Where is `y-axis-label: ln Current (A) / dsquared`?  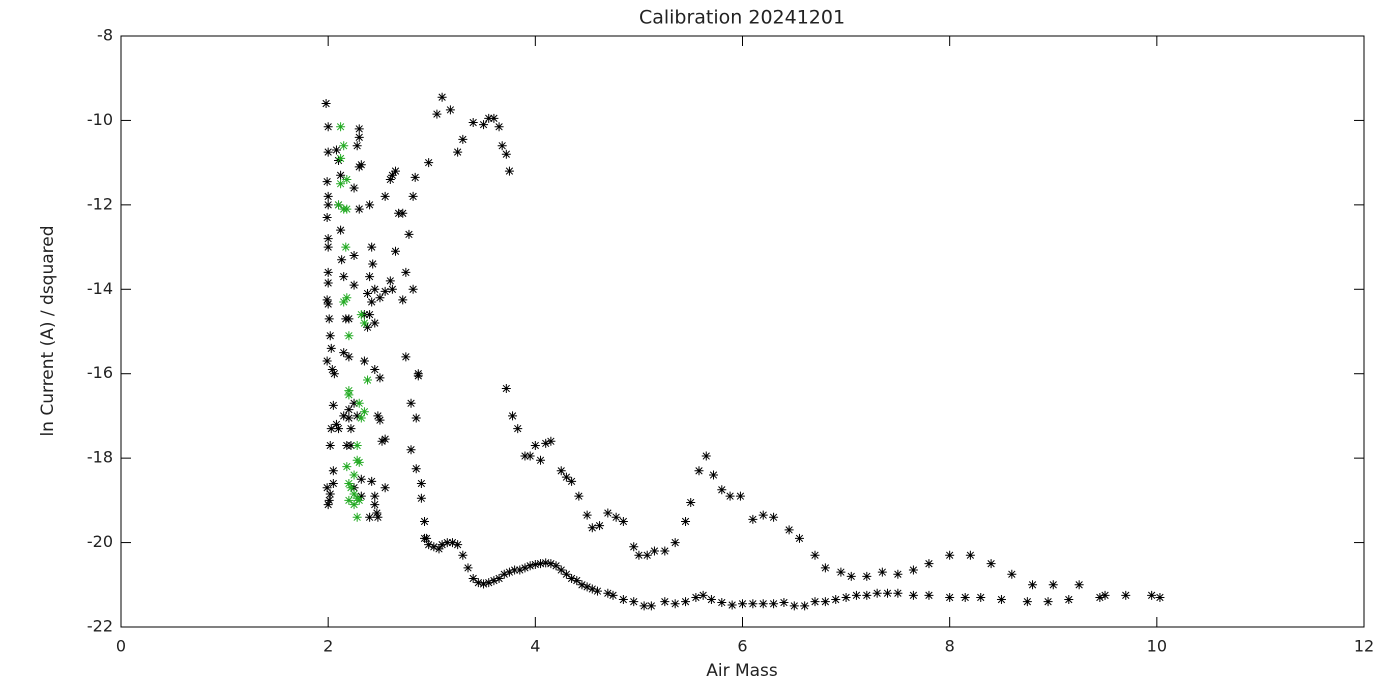 y-axis-label: ln Current (A) / dsquared is located at coordinates (48, 330).